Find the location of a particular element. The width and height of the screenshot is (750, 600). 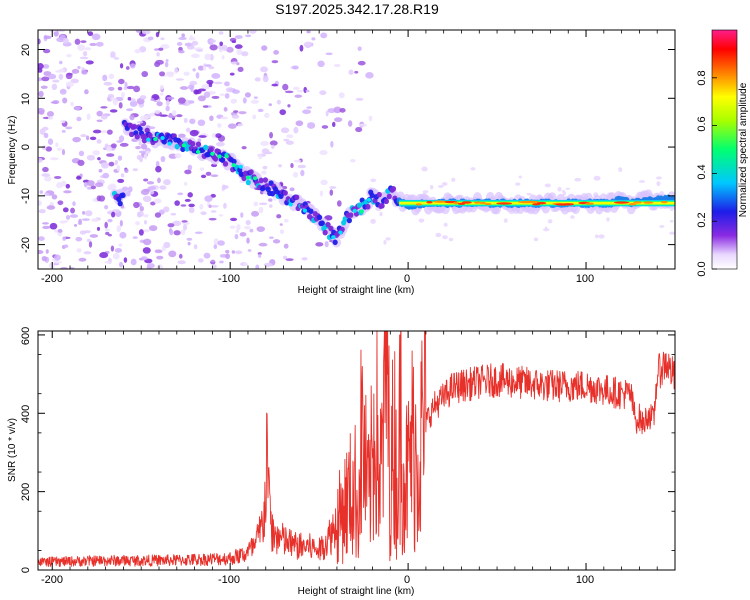

spectrogram-y-axis-label: Frequency (Hz) is located at coordinates (12, 150).